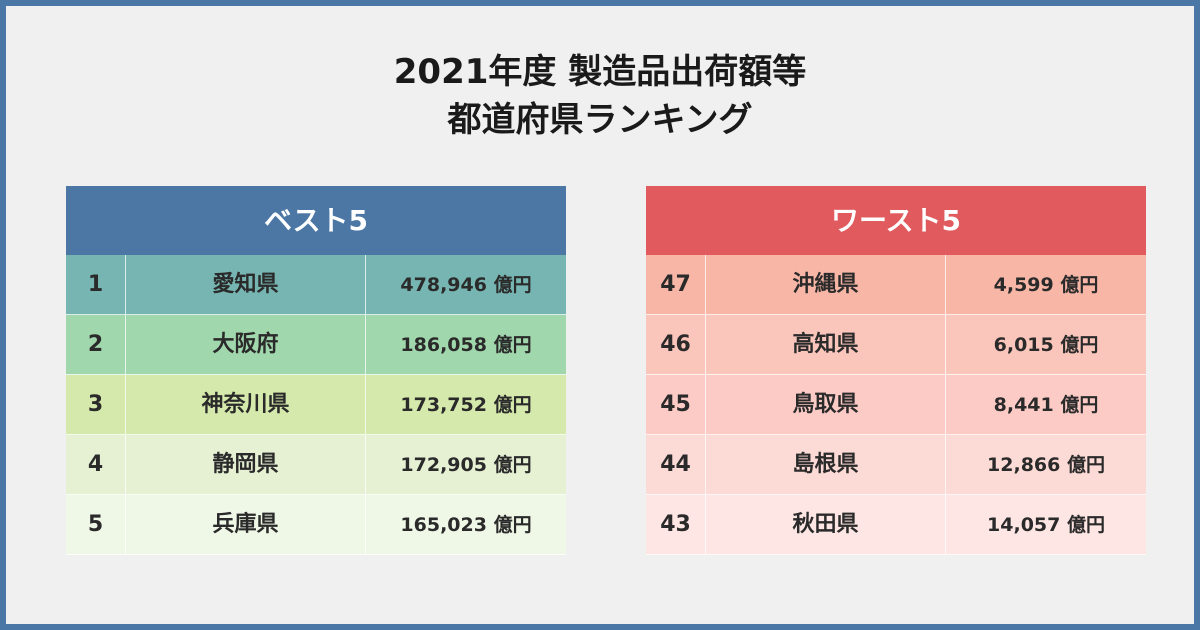 The image size is (1200, 630). I want to click on rank-cell: 45, so click(676, 405).